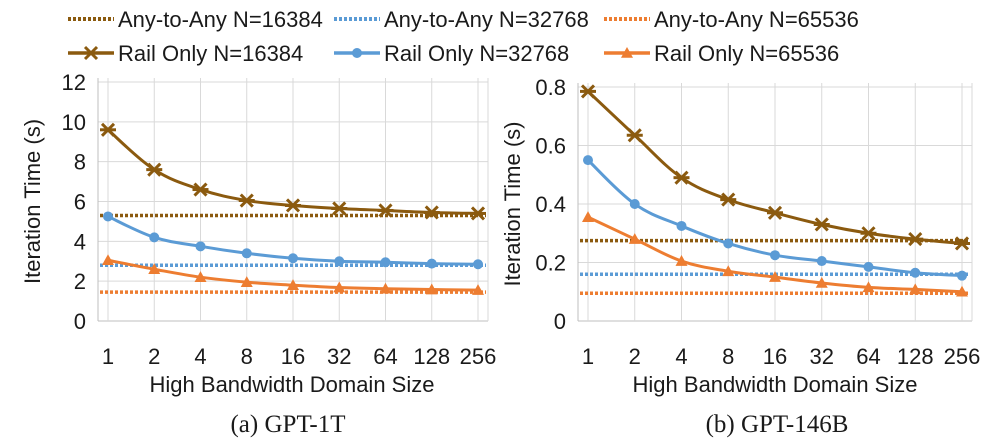 The image size is (991, 447). I want to click on x-tick-label-4: 4, so click(200, 356).